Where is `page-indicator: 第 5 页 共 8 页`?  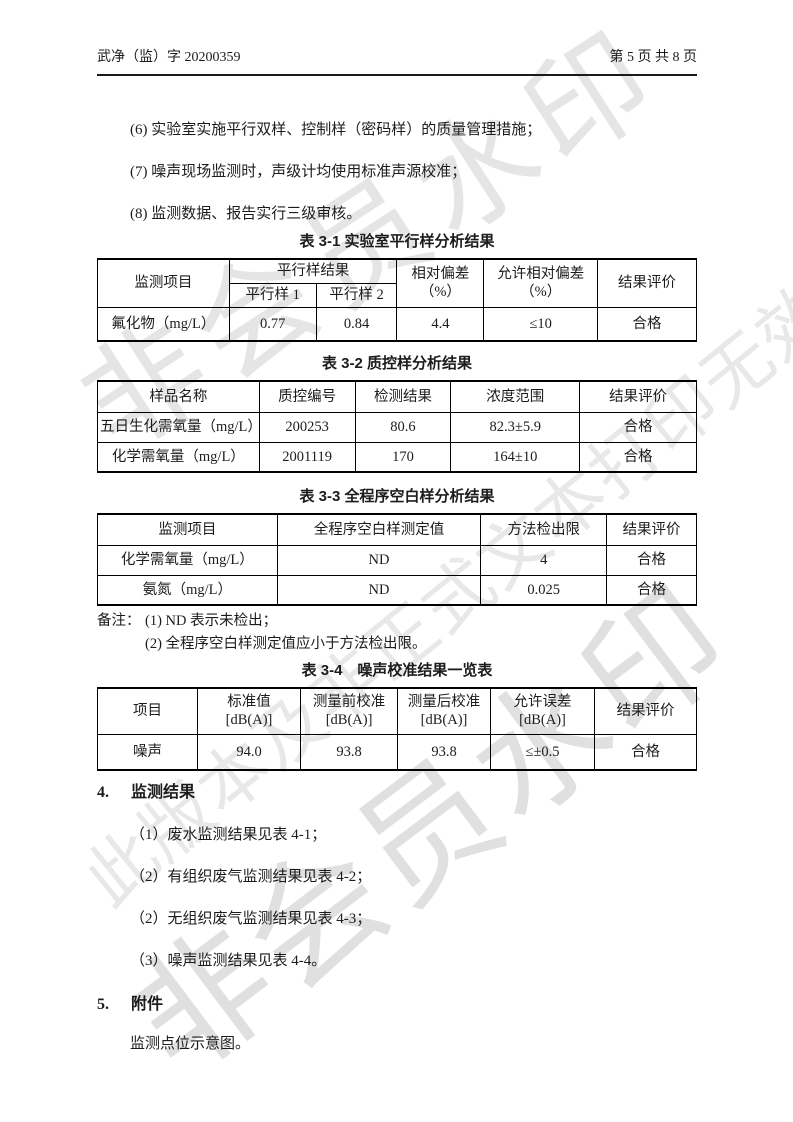
page-indicator: 第 5 页 共 8 页 is located at coordinates (653, 57).